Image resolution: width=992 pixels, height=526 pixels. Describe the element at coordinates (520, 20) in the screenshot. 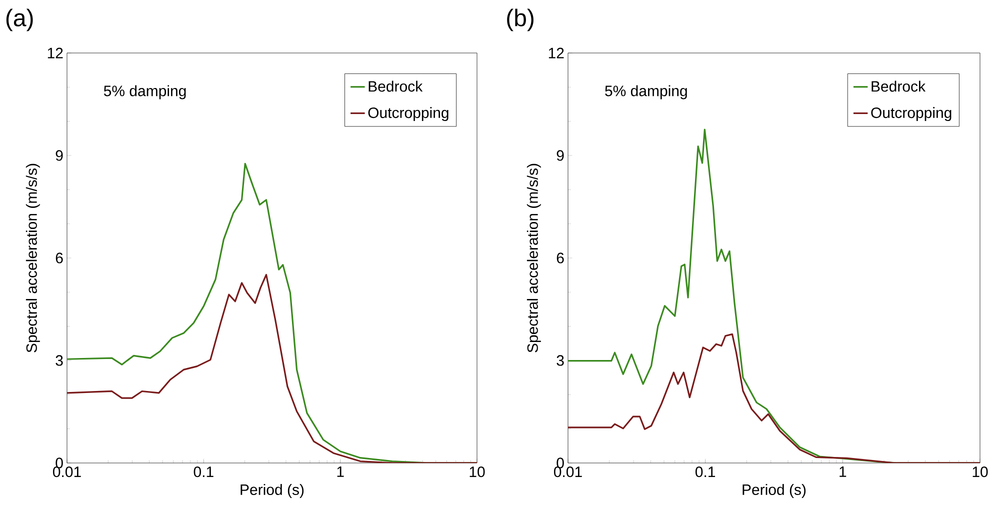

I see `chart-title: (b)` at that location.